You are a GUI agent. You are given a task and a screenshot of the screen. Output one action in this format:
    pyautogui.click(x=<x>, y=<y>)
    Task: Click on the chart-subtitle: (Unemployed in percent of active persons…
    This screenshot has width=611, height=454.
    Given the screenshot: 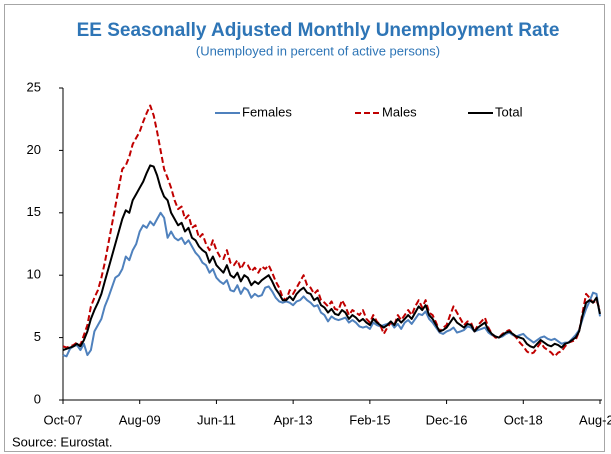 What is the action you would take?
    pyautogui.click(x=318, y=50)
    